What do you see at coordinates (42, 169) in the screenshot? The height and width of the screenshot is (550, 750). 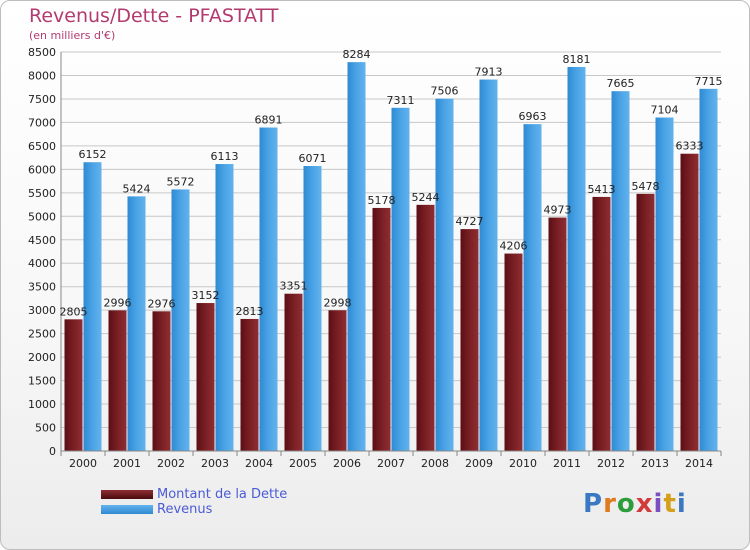 I see `y-tick-label: 6000` at bounding box center [42, 169].